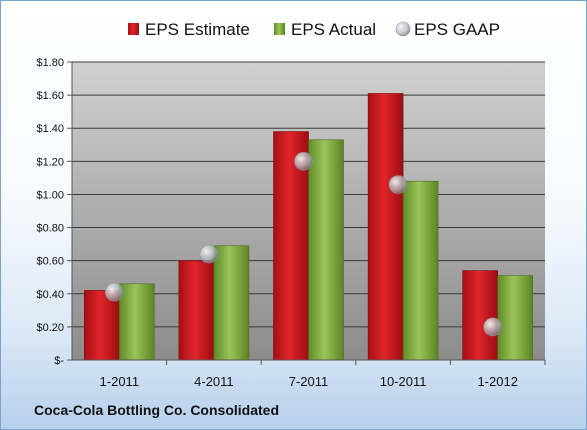  Describe the element at coordinates (279, 29) in the screenshot. I see `legend-swatch-actual` at that location.